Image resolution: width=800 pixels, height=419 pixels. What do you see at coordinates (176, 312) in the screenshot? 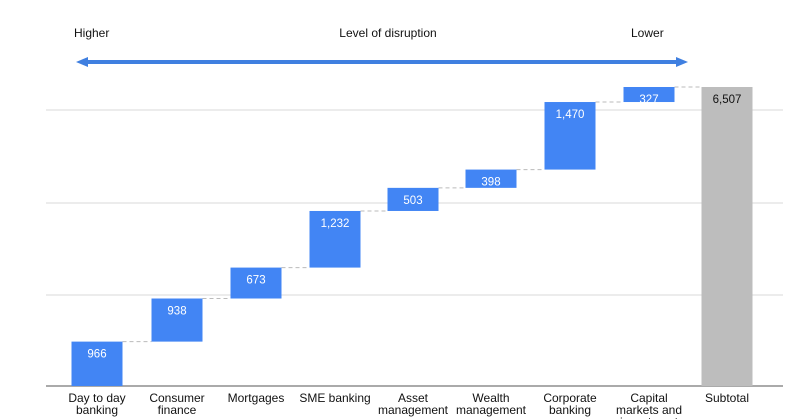
I see `bar-value-label: 938` at bounding box center [176, 312].